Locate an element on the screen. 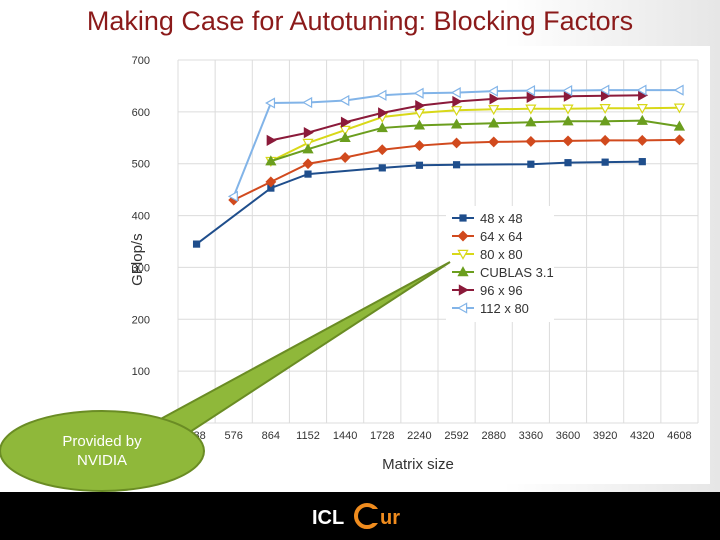 The height and width of the screenshot is (540, 720). x-tick-label: 3600 is located at coordinates (568, 436).